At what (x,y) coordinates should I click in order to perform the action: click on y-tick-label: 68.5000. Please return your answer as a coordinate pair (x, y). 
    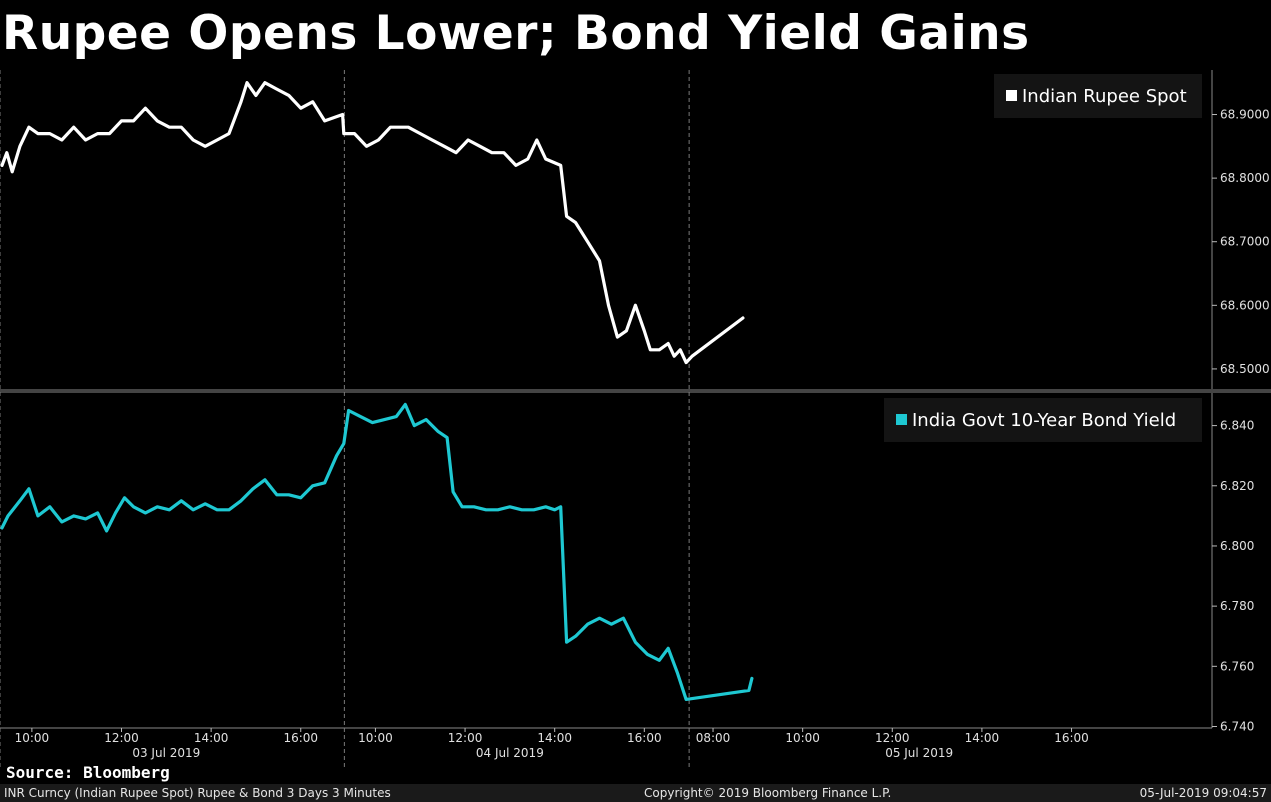
    Looking at the image, I should click on (1245, 369).